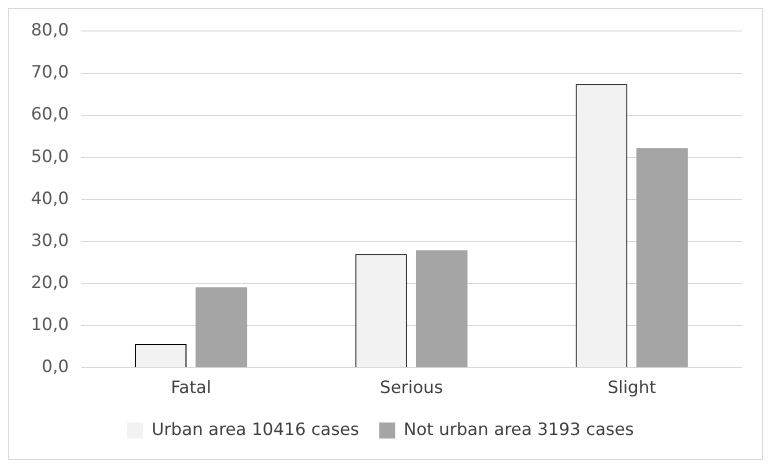 This screenshot has height=468, width=771. Describe the element at coordinates (632, 388) in the screenshot. I see `x-tick-label: Slight` at that location.